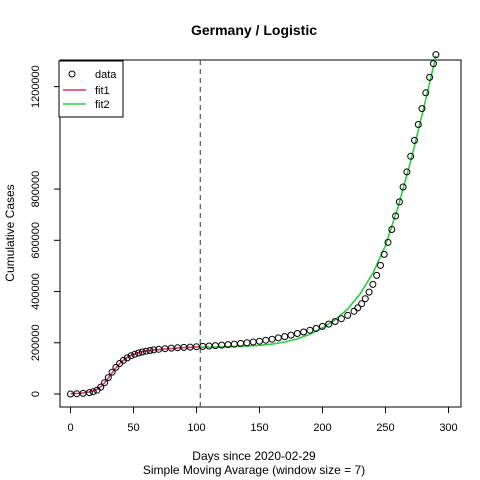  What do you see at coordinates (254, 30) in the screenshot?
I see `chart-title: Germany / Logistic` at bounding box center [254, 30].